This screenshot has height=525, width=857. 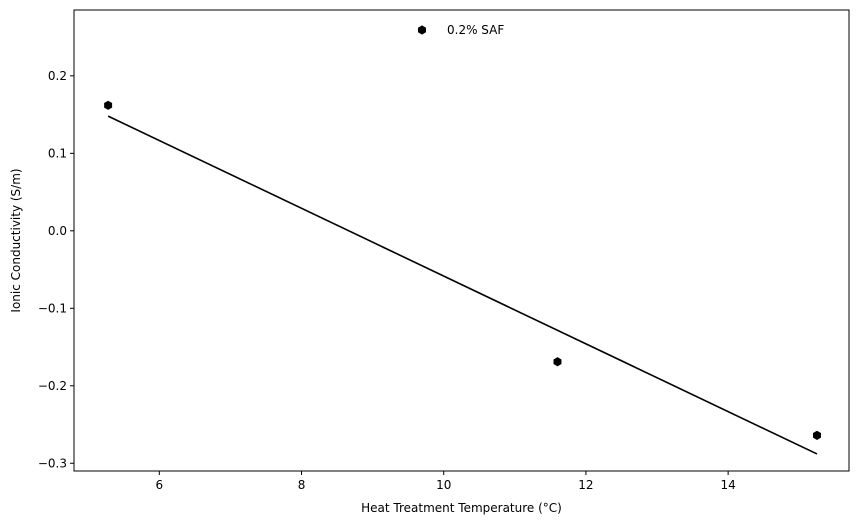 I want to click on y-tick-label: 0.0, so click(x=57, y=231).